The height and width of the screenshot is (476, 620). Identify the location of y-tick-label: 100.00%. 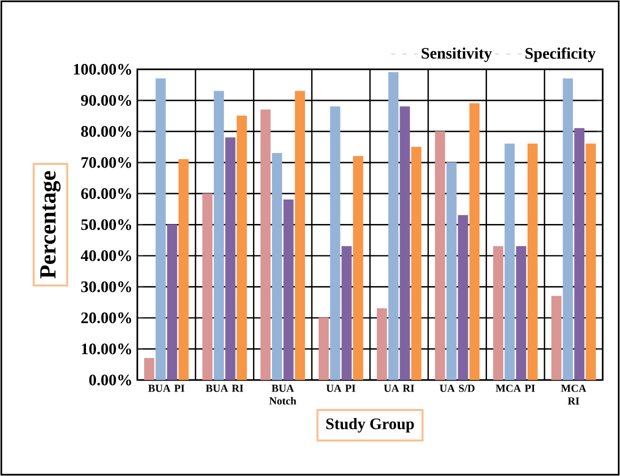
(103, 69).